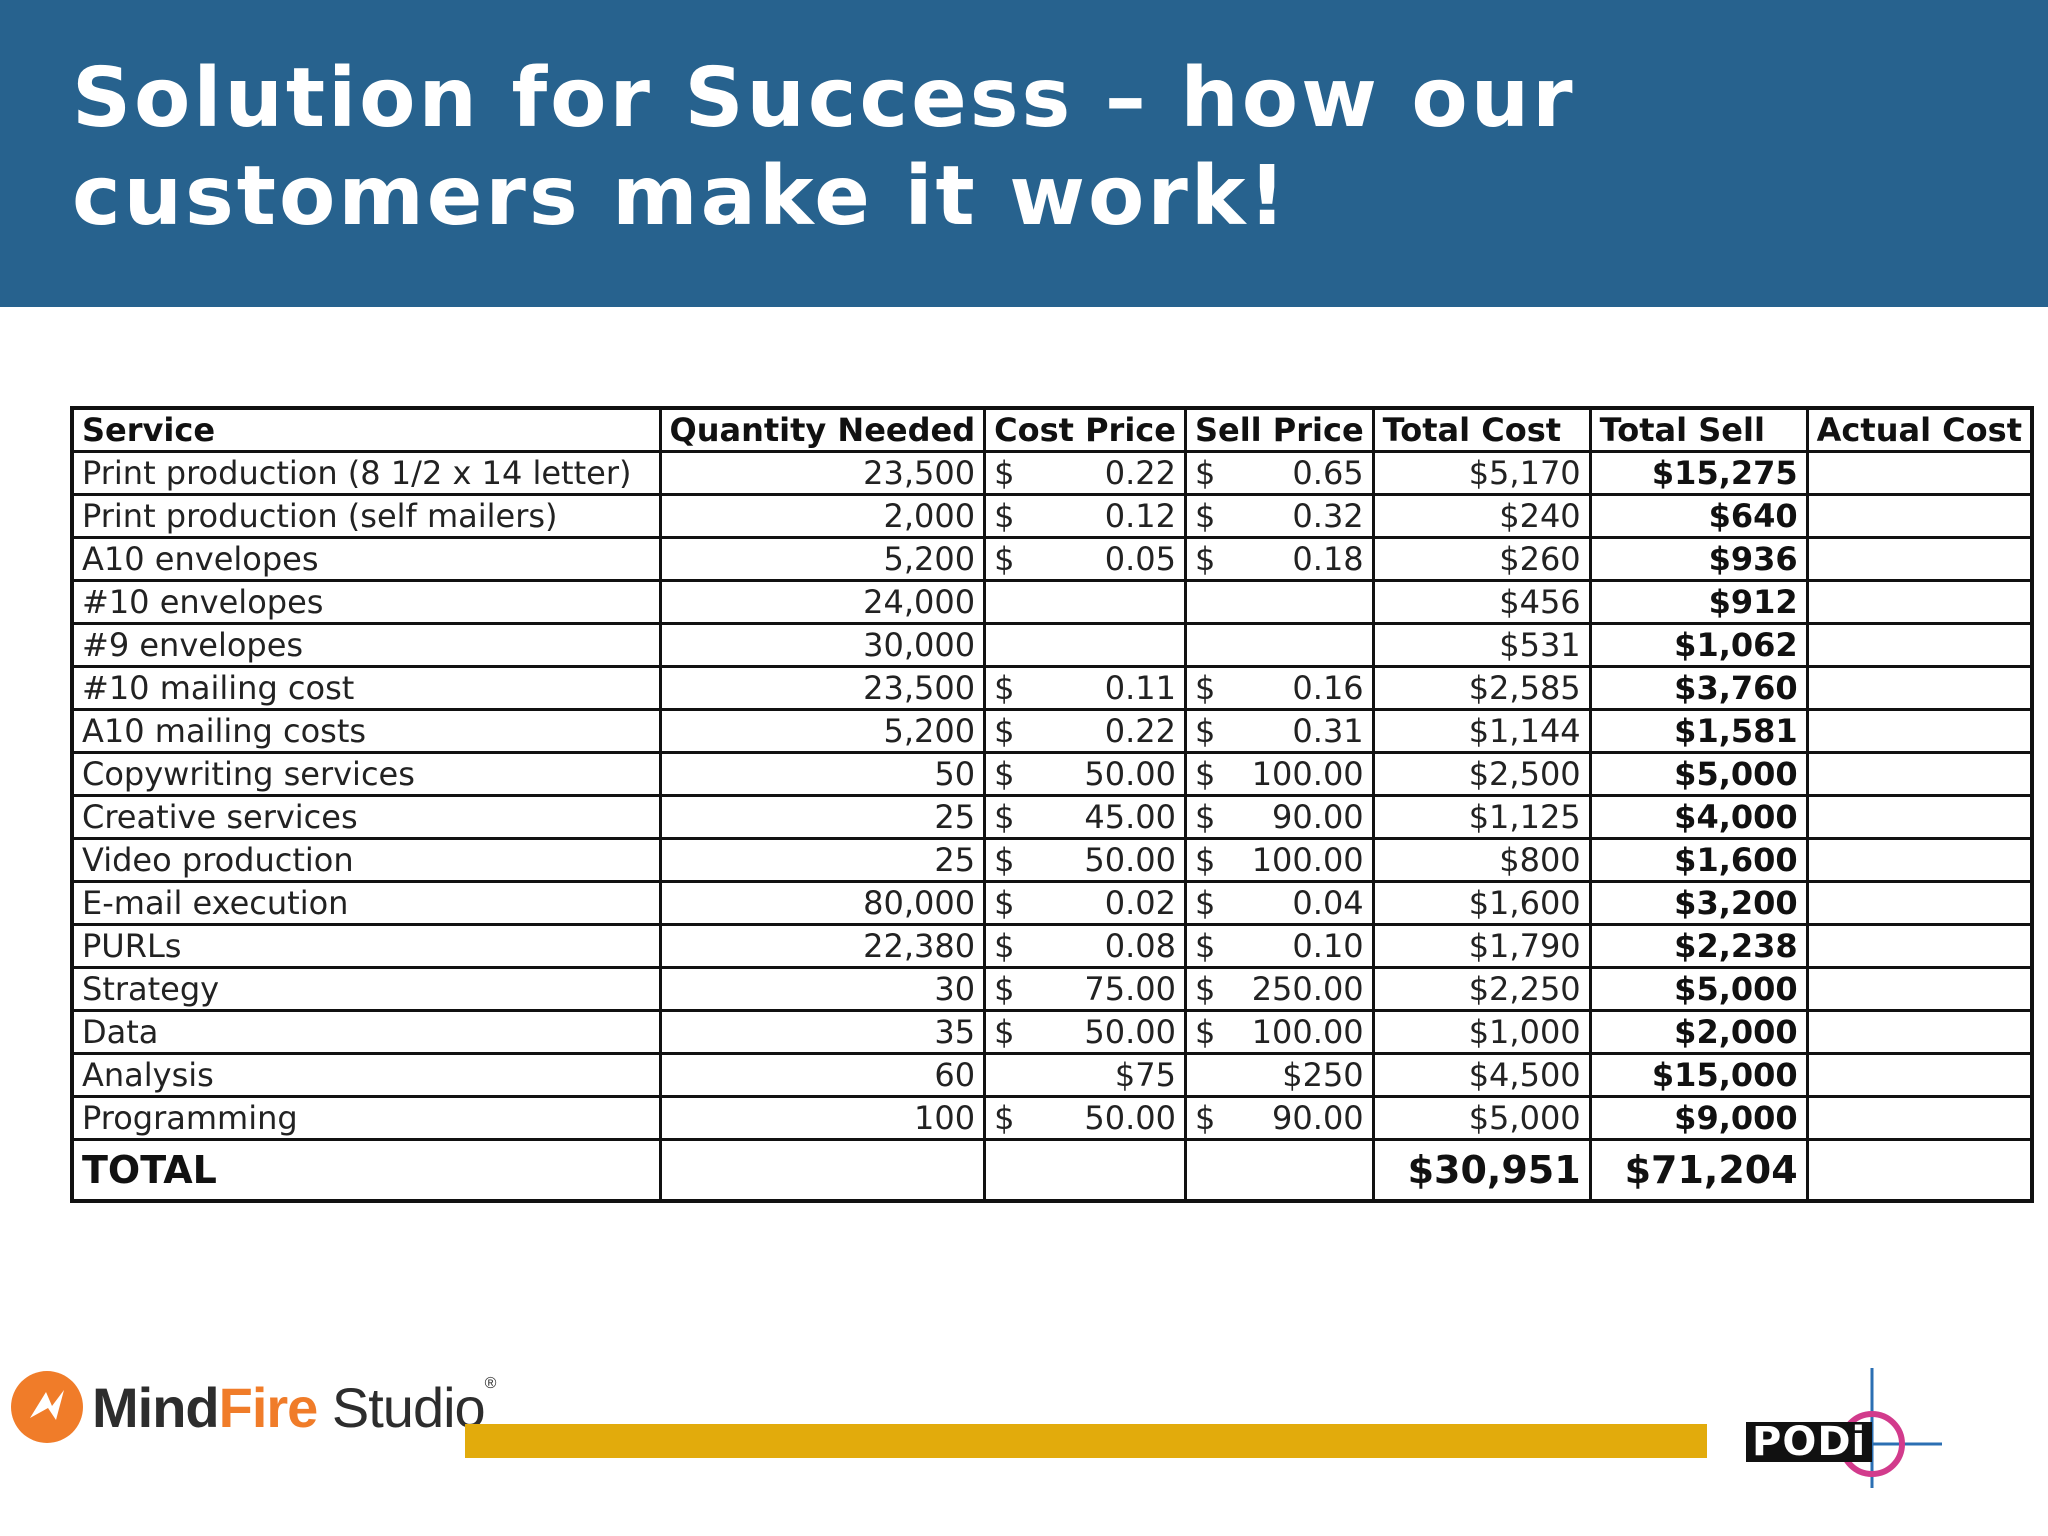 This screenshot has height=1536, width=2048. What do you see at coordinates (1481, 687) in the screenshot?
I see `total-cost-cell: $2,585` at bounding box center [1481, 687].